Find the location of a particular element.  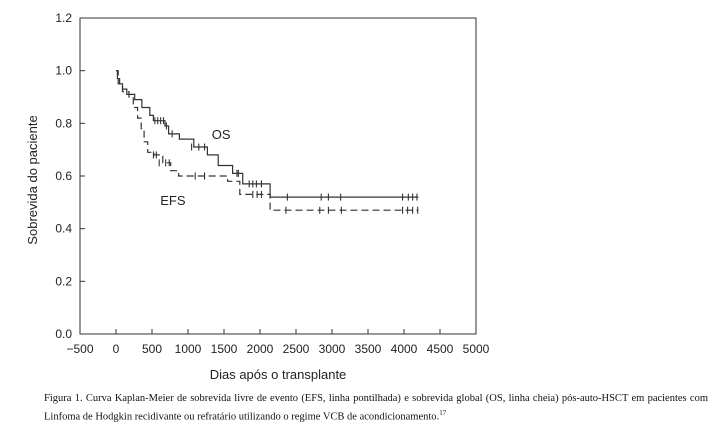

x-tick-label: 3500 is located at coordinates (368, 349).